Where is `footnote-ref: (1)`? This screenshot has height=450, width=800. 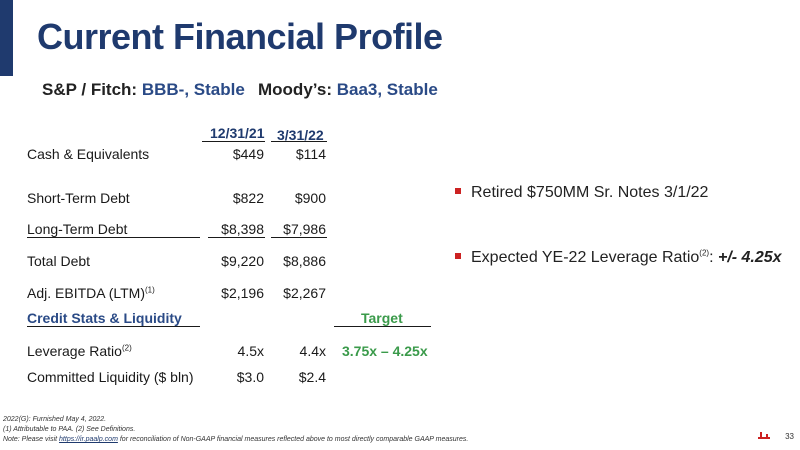
footnote-ref: (1) is located at coordinates (149, 290).